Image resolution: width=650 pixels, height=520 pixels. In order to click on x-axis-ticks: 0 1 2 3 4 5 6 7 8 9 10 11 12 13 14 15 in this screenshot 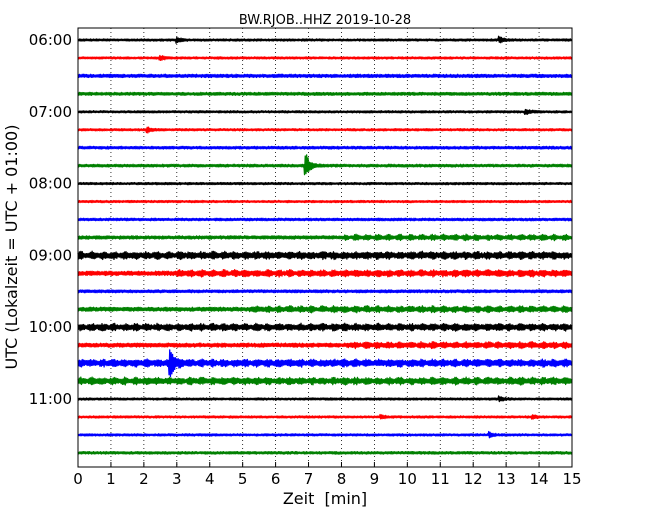, I will do `click(327, 475)`.